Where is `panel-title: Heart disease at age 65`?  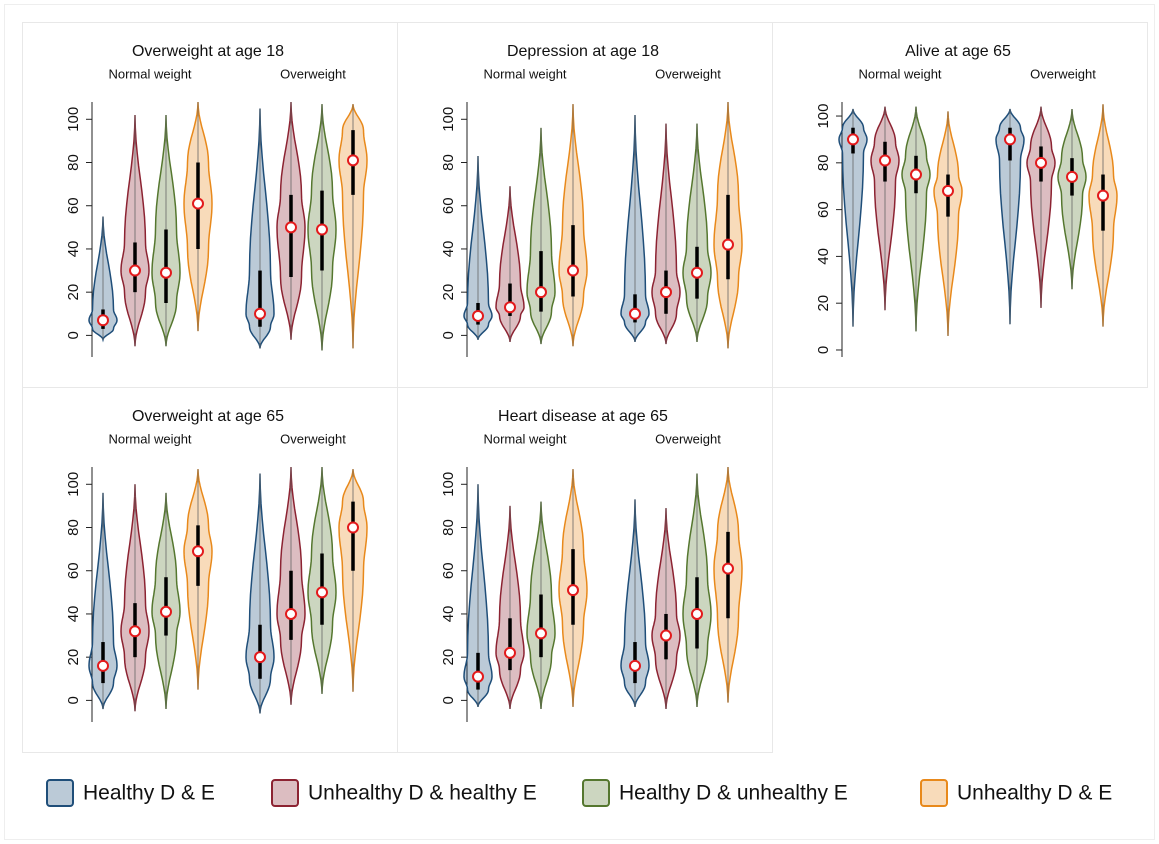
panel-title: Heart disease at age 65 is located at coordinates (583, 416).